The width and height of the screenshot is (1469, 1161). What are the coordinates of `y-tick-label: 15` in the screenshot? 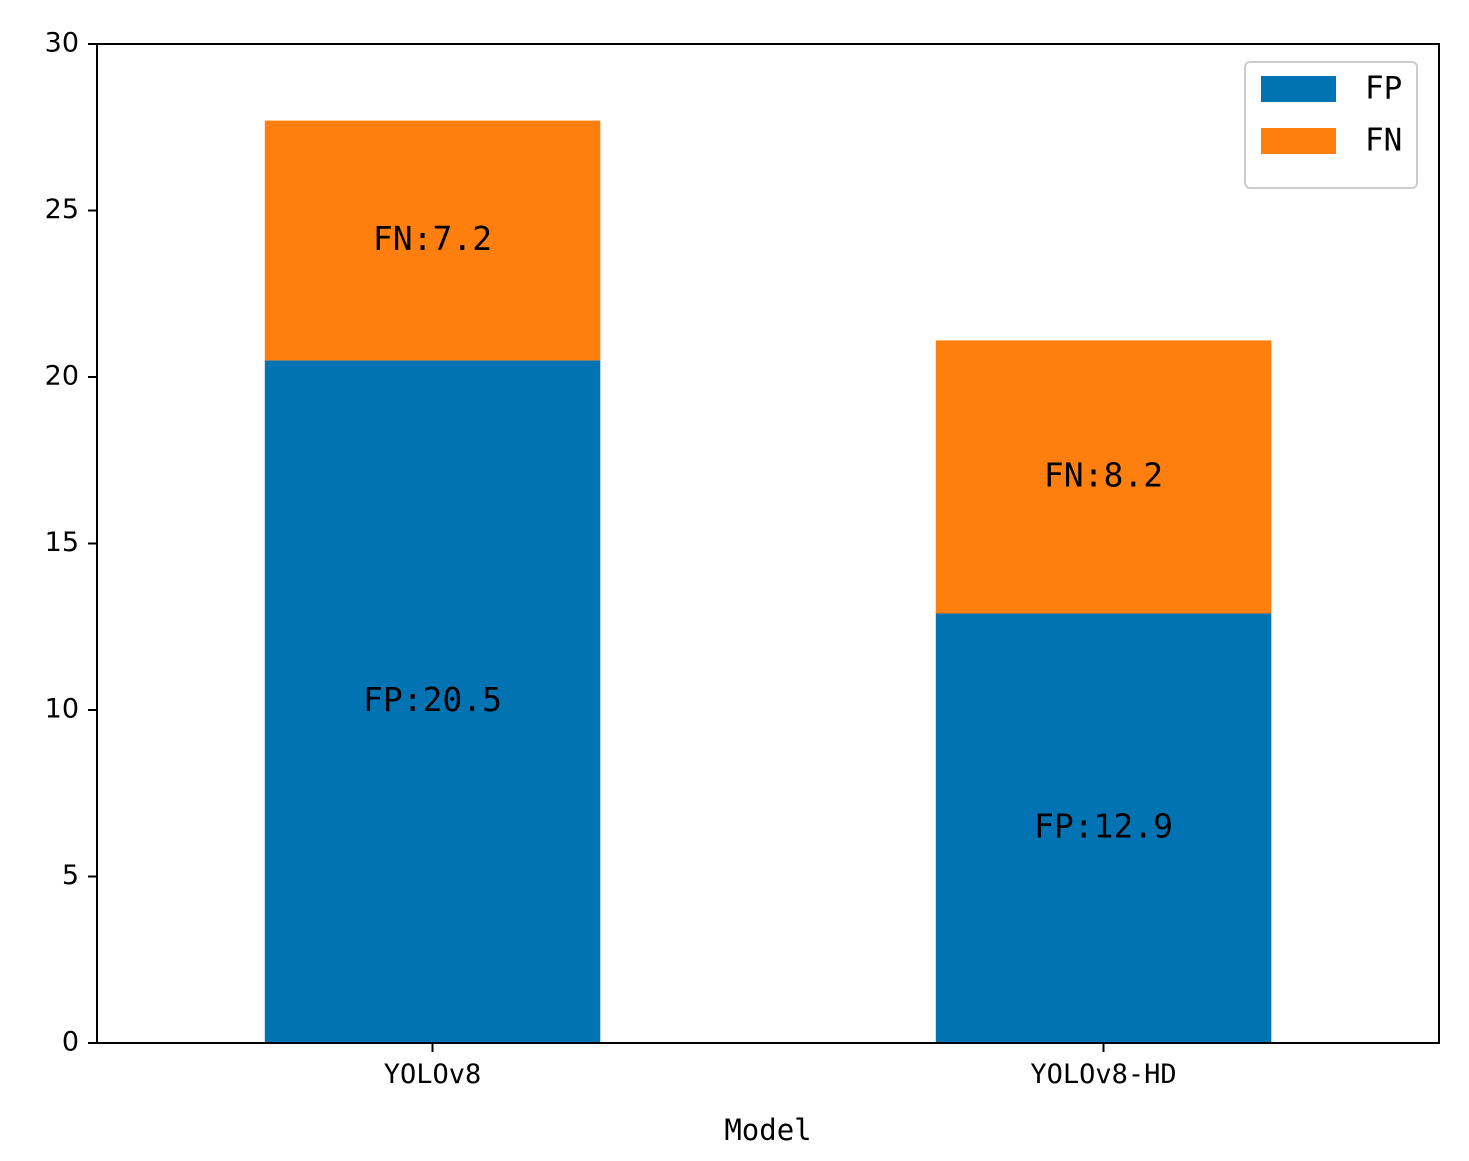 It's located at (62, 542).